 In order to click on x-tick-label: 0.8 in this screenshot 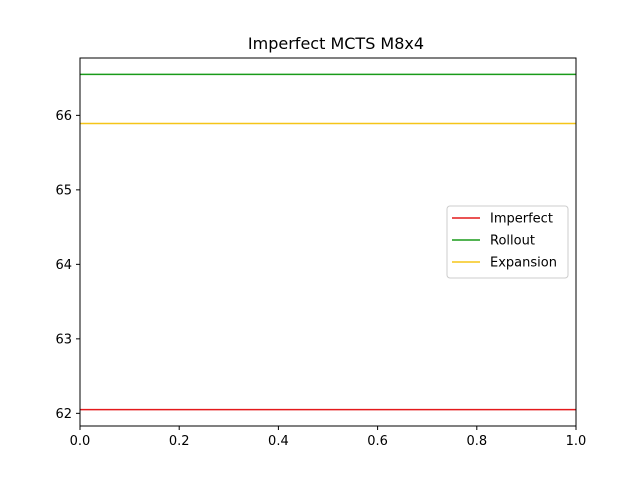, I will do `click(476, 441)`.